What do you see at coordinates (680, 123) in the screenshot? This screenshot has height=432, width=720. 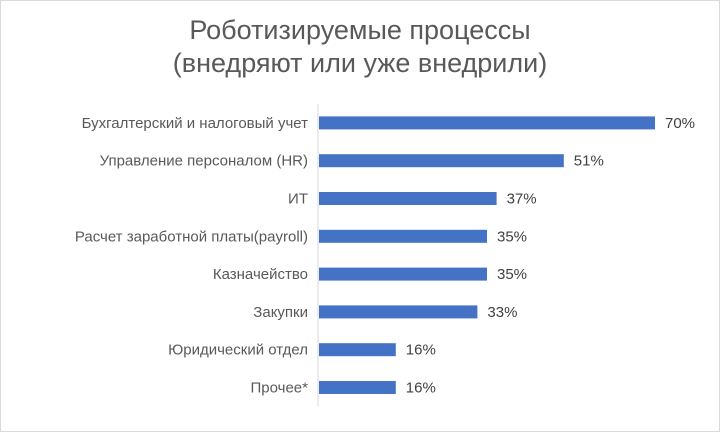 I see `value-label-1: 70%` at bounding box center [680, 123].